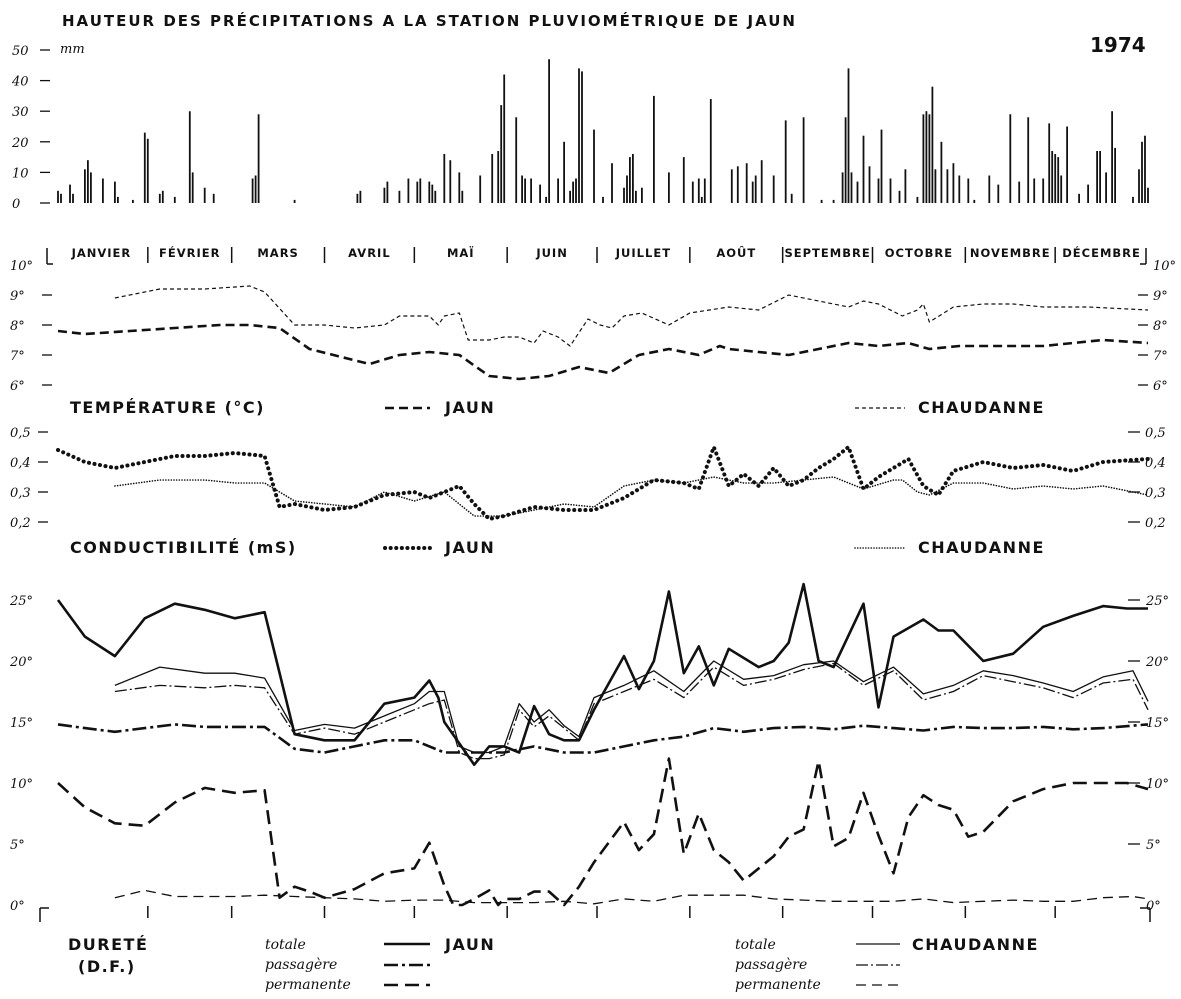 The image size is (1181, 999). Describe the element at coordinates (20, 51) in the screenshot. I see `precipitation-tick-label: 50` at that location.